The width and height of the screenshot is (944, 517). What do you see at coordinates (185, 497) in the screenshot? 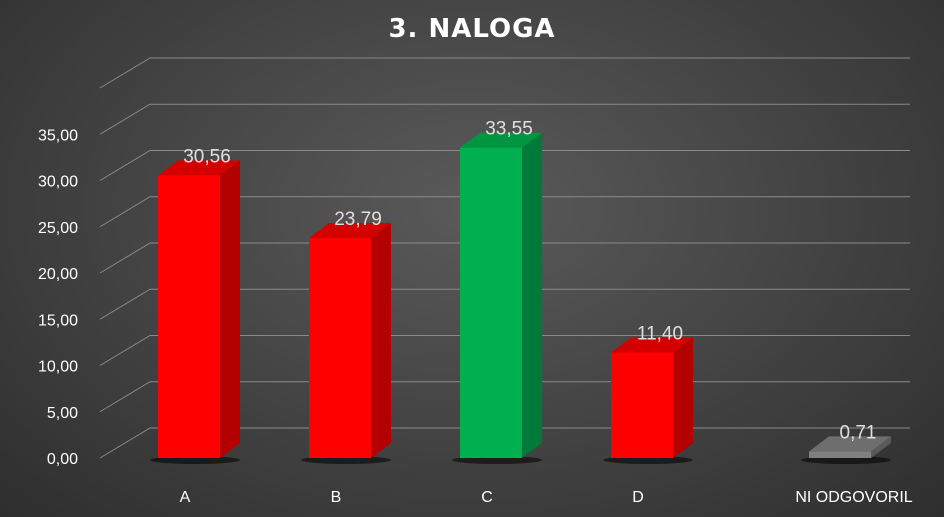
I see `x-category-label: A` at bounding box center [185, 497].